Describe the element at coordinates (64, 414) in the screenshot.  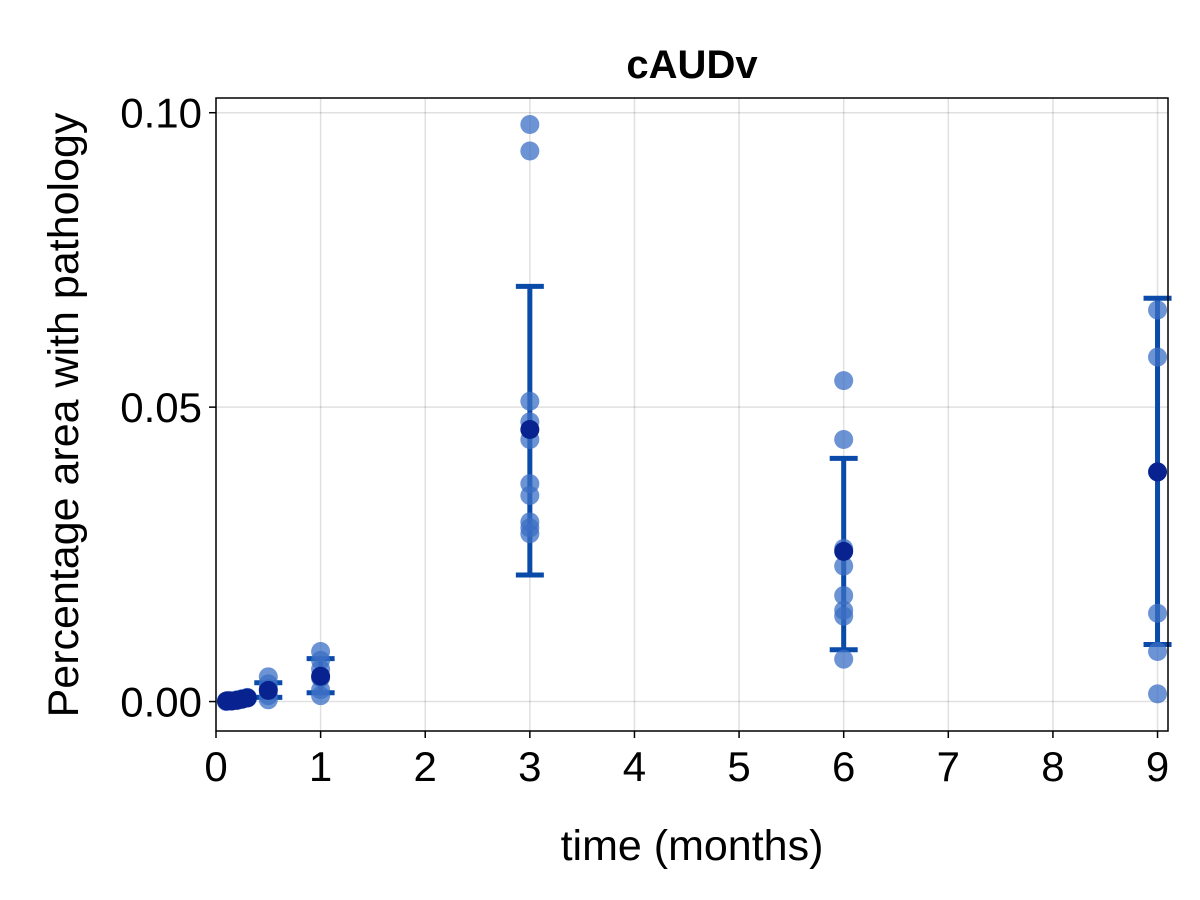
I see `y-axis-label: Percentage area with pathology` at that location.